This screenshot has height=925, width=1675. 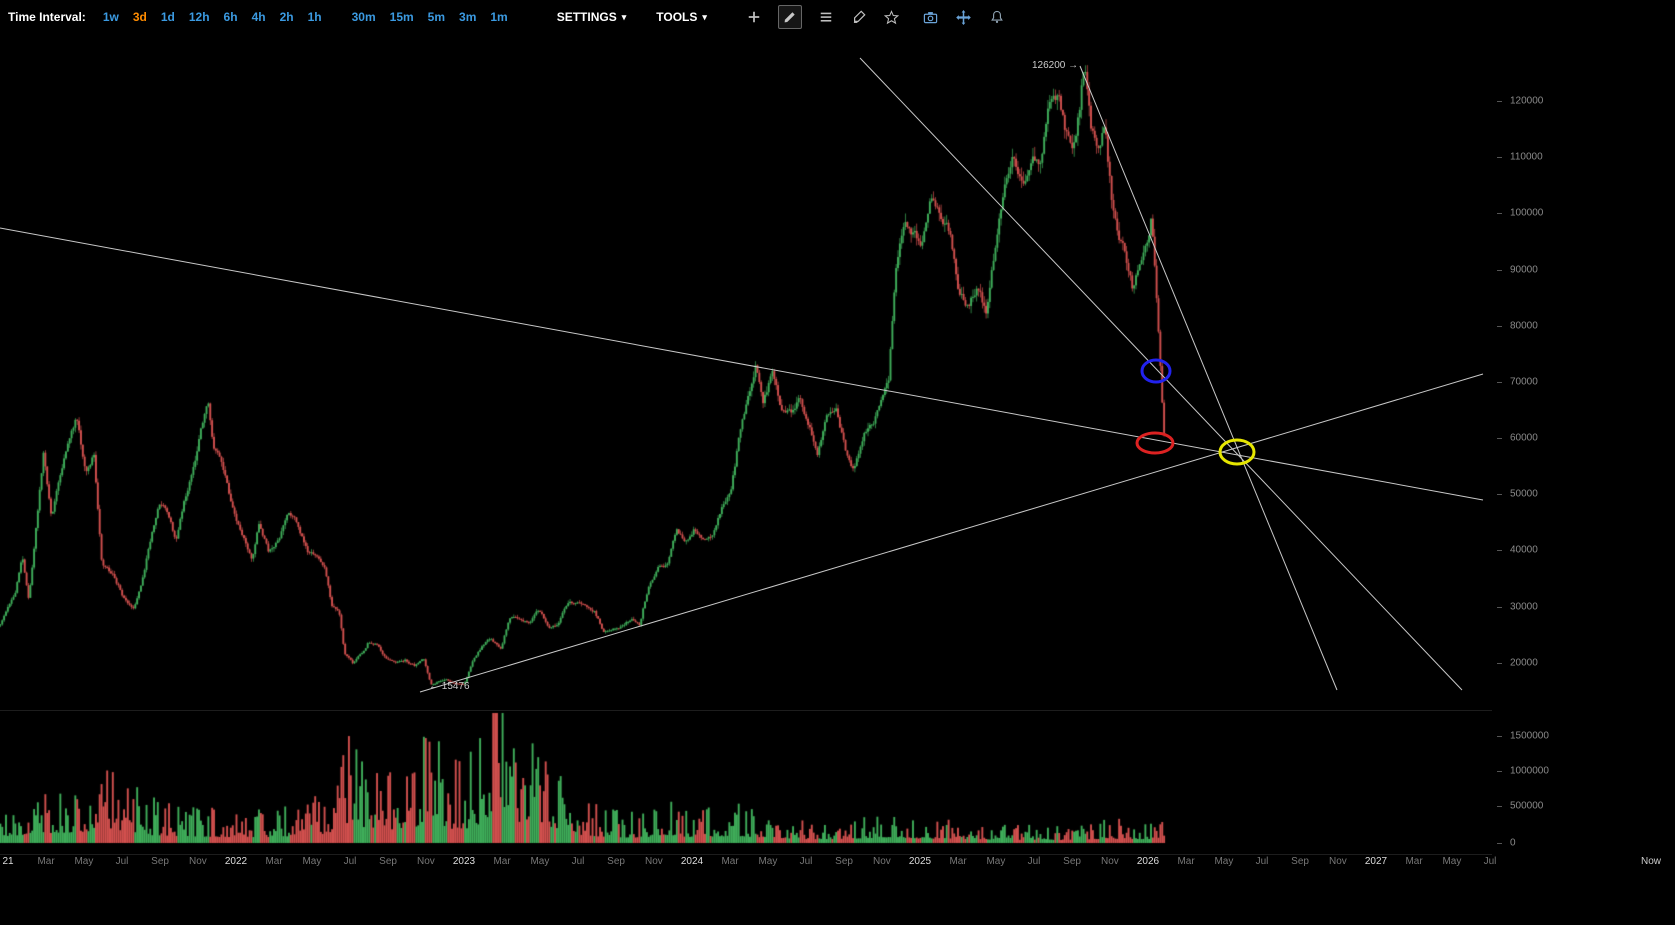 What do you see at coordinates (1527, 806) in the screenshot?
I see `volume-axis-label: 500000` at bounding box center [1527, 806].